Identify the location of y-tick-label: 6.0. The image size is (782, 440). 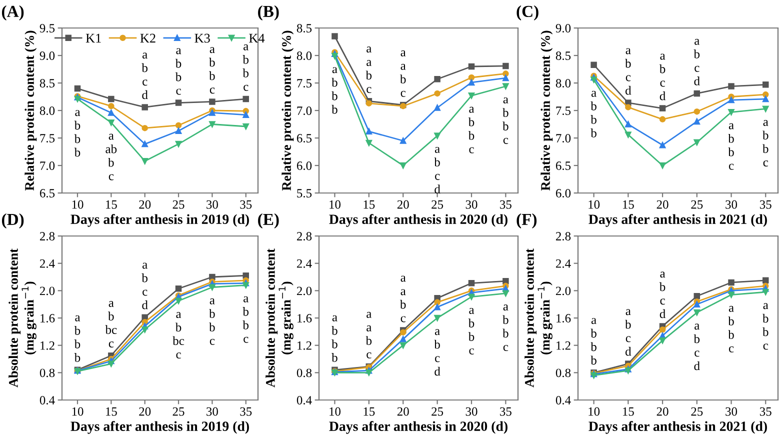
(304, 166).